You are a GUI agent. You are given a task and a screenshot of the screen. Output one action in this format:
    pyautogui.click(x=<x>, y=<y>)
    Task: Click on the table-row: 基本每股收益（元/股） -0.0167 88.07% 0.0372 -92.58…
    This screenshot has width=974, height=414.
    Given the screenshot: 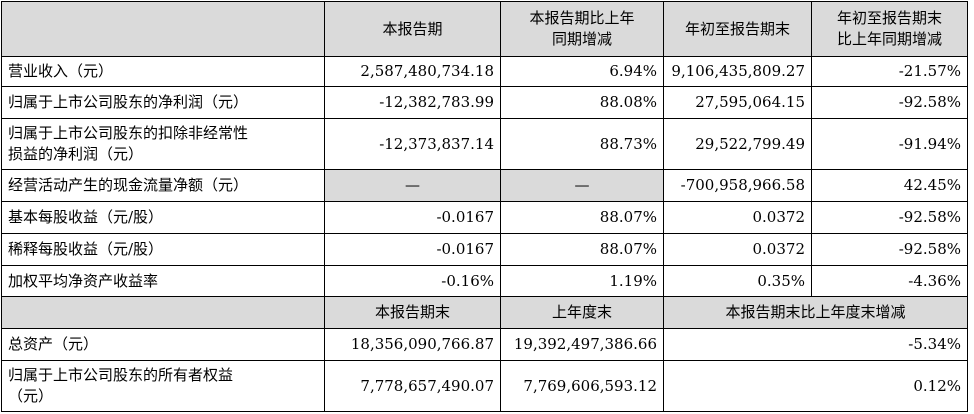 What is the action you would take?
    pyautogui.click(x=484, y=217)
    